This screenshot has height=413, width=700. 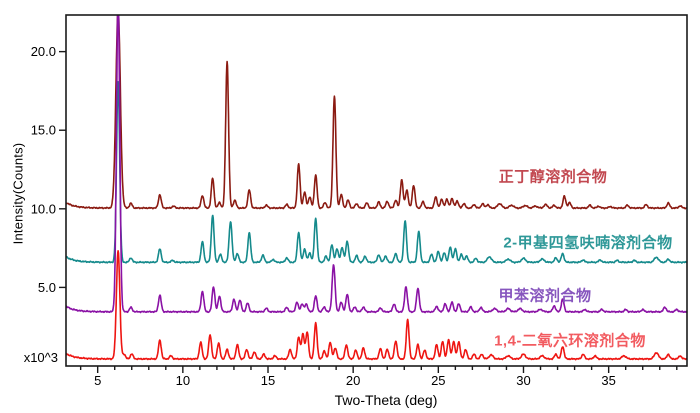 I want to click on x-tick-label: 5, so click(x=97, y=380).